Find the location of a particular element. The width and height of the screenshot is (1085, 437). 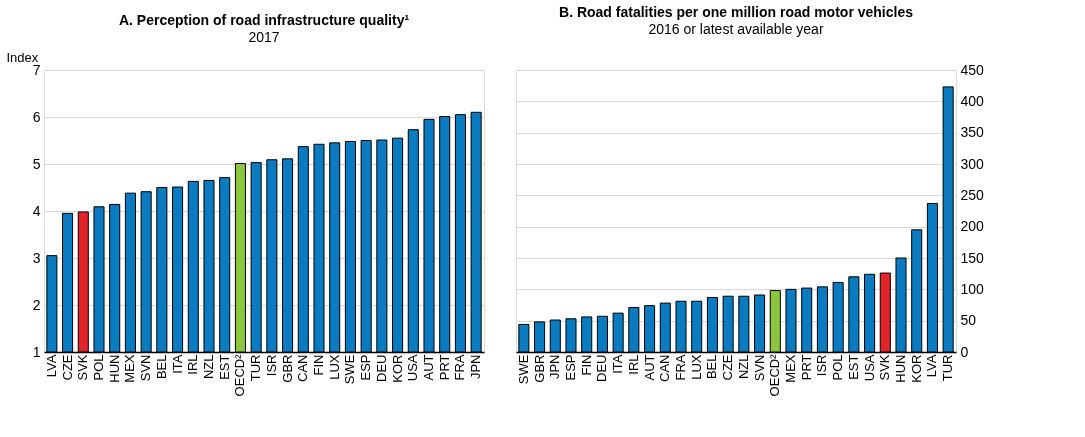

y-tick-label: 4 is located at coordinates (36, 210).